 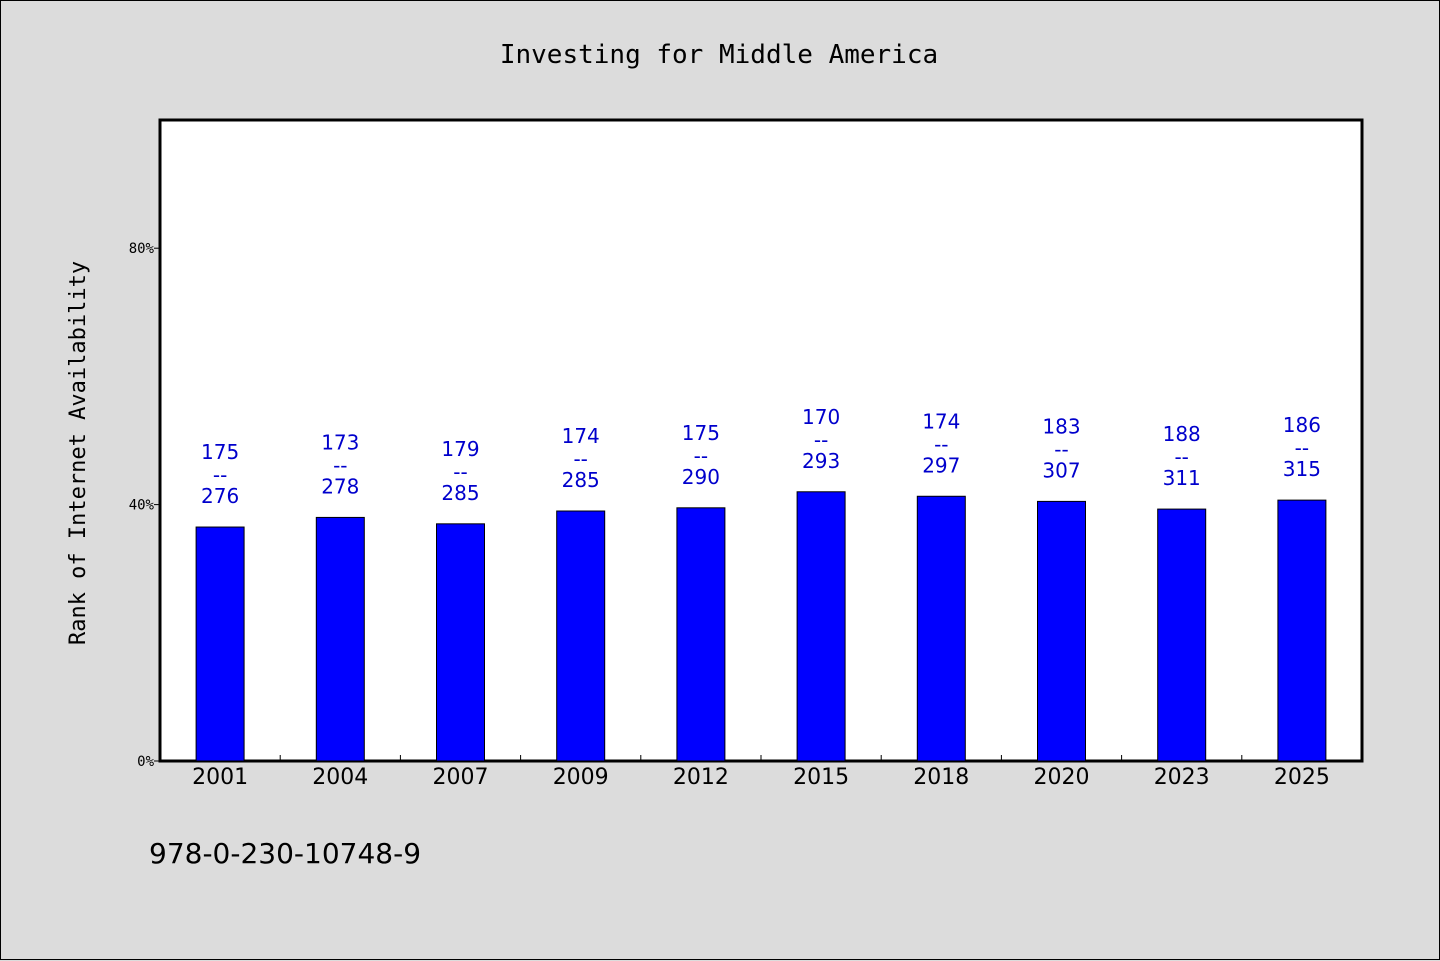 What do you see at coordinates (821, 461) in the screenshot?
I see `data-label-2015-bottom: 293` at bounding box center [821, 461].